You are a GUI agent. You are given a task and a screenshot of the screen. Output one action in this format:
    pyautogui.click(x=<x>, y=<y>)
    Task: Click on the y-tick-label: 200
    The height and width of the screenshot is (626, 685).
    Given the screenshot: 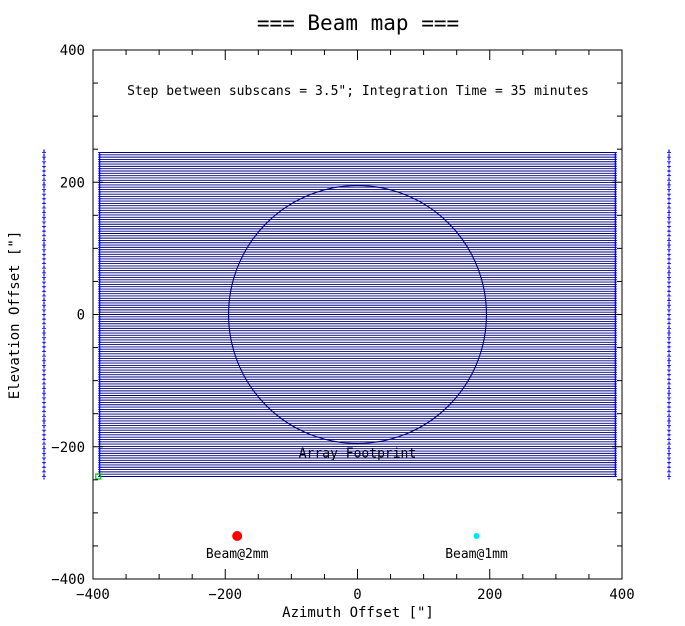 What is the action you would take?
    pyautogui.click(x=72, y=183)
    